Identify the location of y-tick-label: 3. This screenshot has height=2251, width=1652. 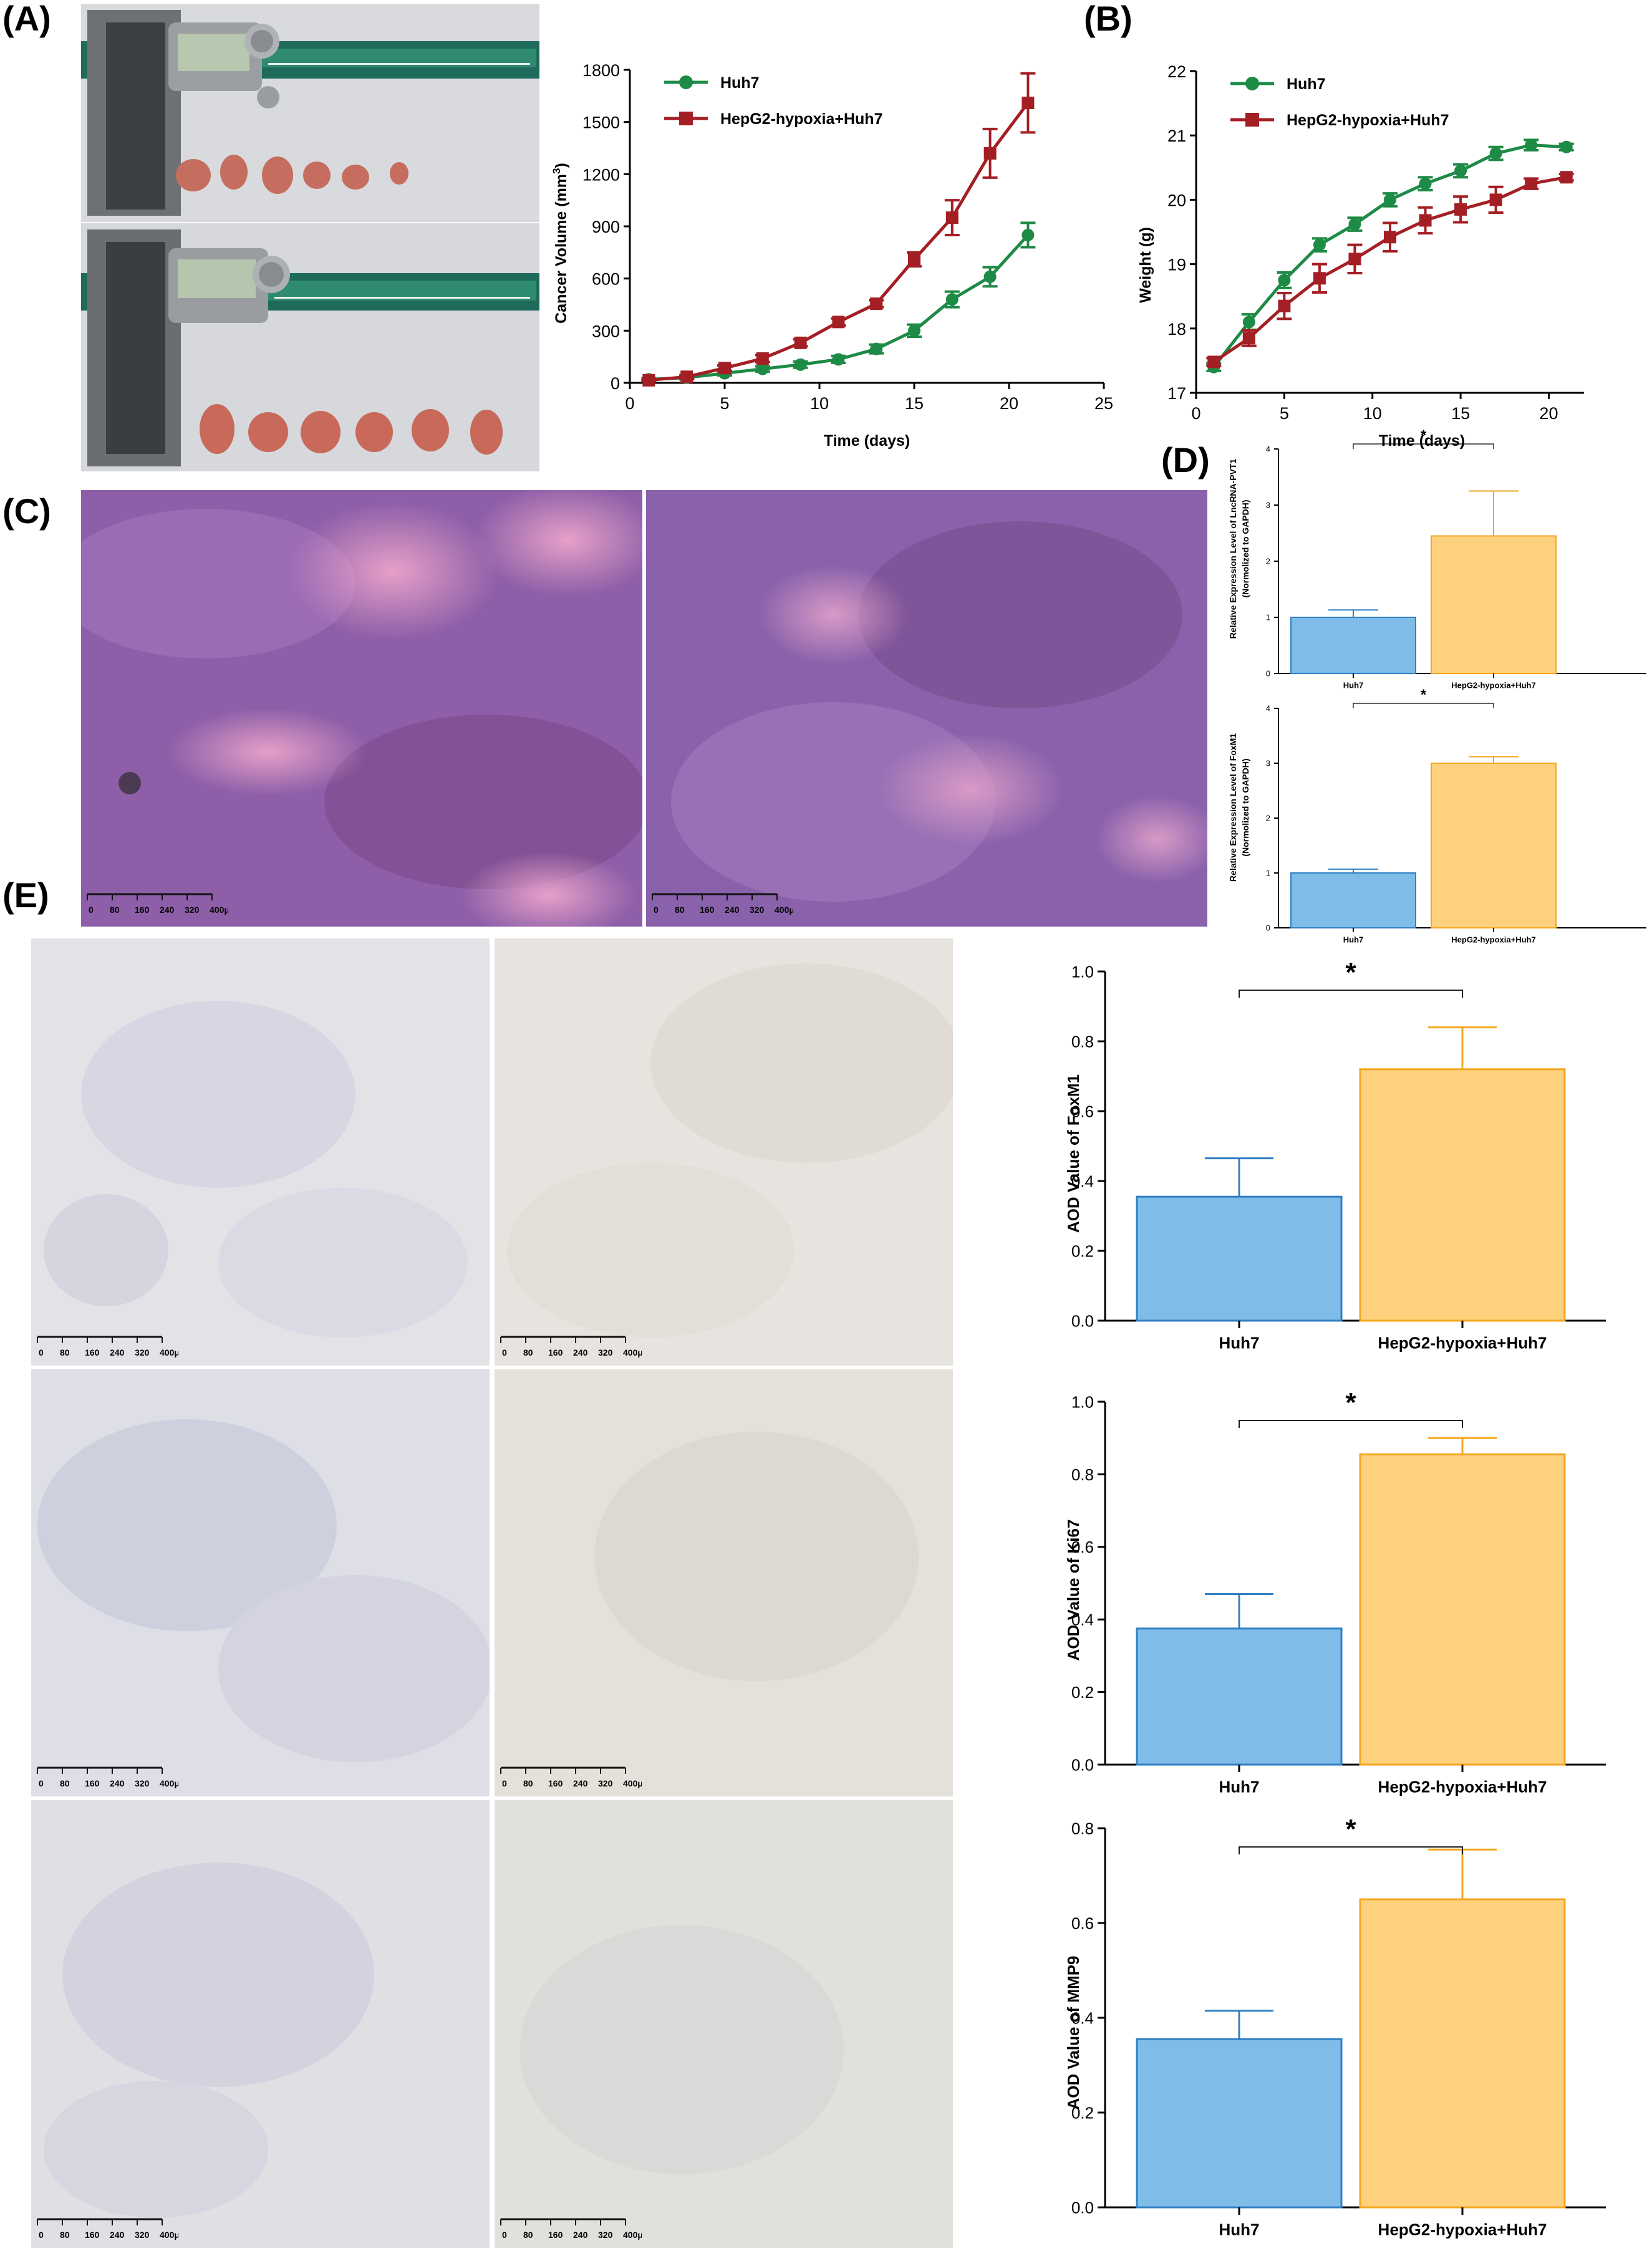
(1268, 763).